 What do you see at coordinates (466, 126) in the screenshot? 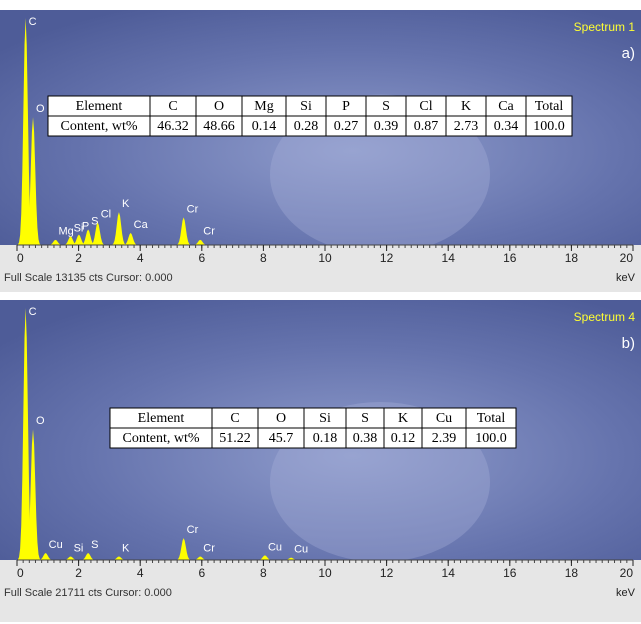
I see `table-cell: 2.73` at bounding box center [466, 126].